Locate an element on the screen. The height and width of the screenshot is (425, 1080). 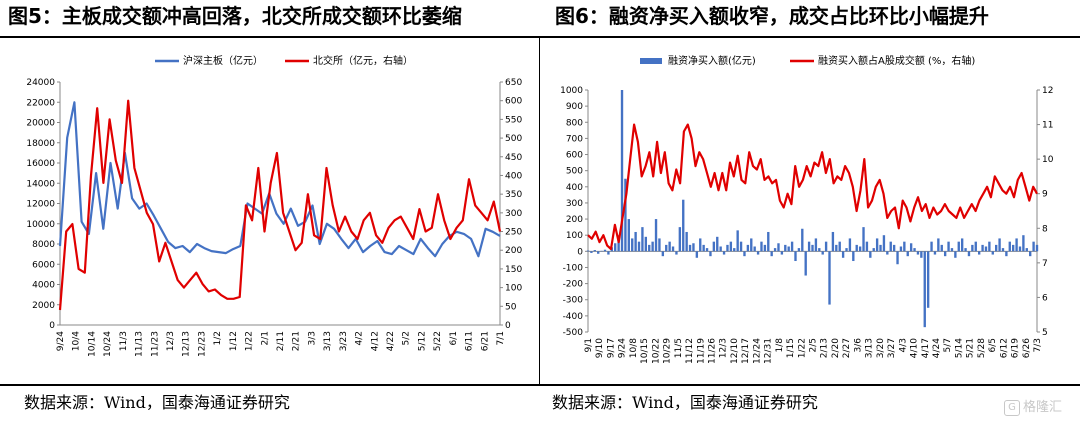
fig5-x-tick-label: 3/13 is located at coordinates (328, 341).